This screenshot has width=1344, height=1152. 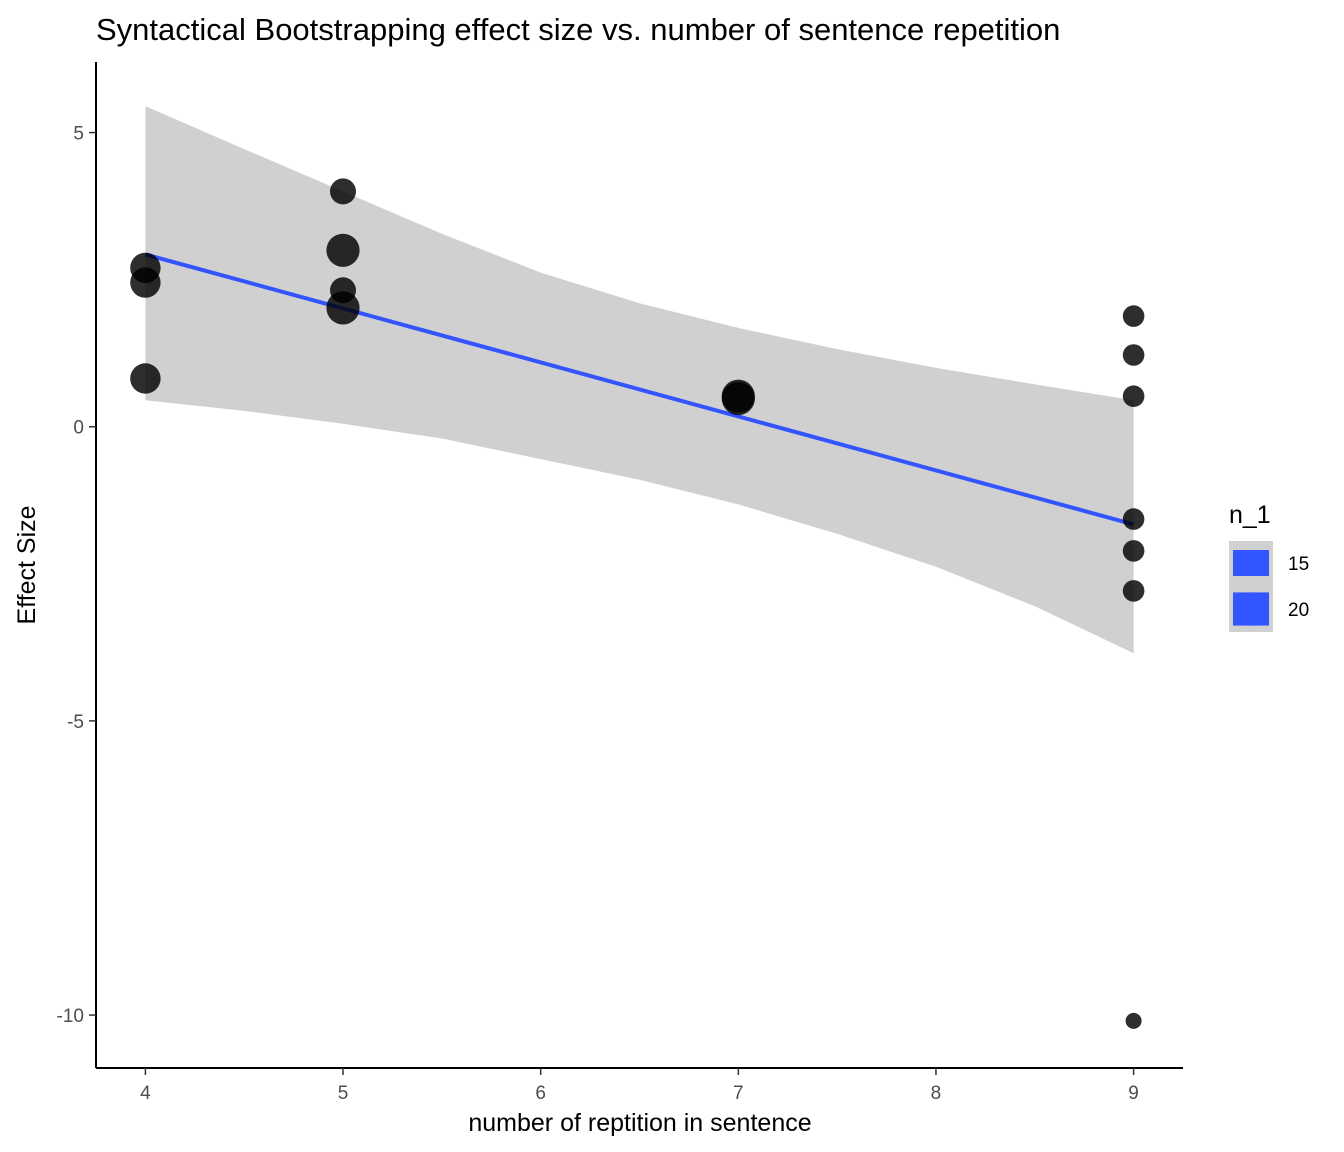 What do you see at coordinates (76, 575) in the screenshot?
I see `y-axis-ticks: 5 0 -5 -10` at bounding box center [76, 575].